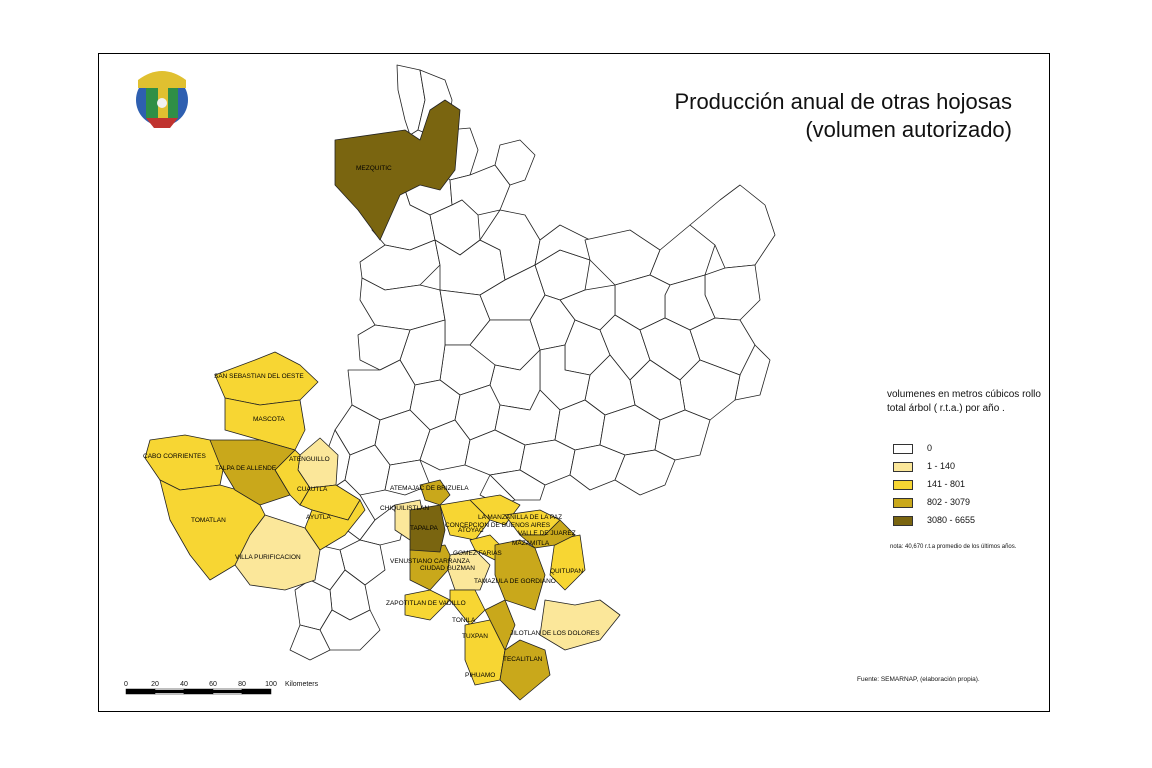  What do you see at coordinates (208, 520) in the screenshot?
I see `municipio-label: TOMATLAN` at bounding box center [208, 520].